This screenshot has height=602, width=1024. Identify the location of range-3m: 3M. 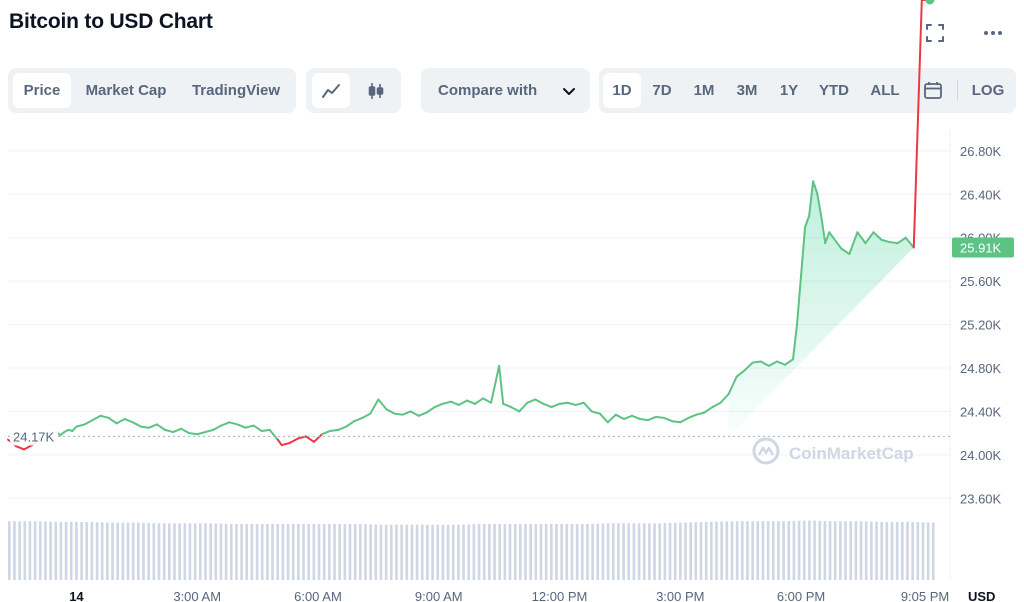
(747, 90).